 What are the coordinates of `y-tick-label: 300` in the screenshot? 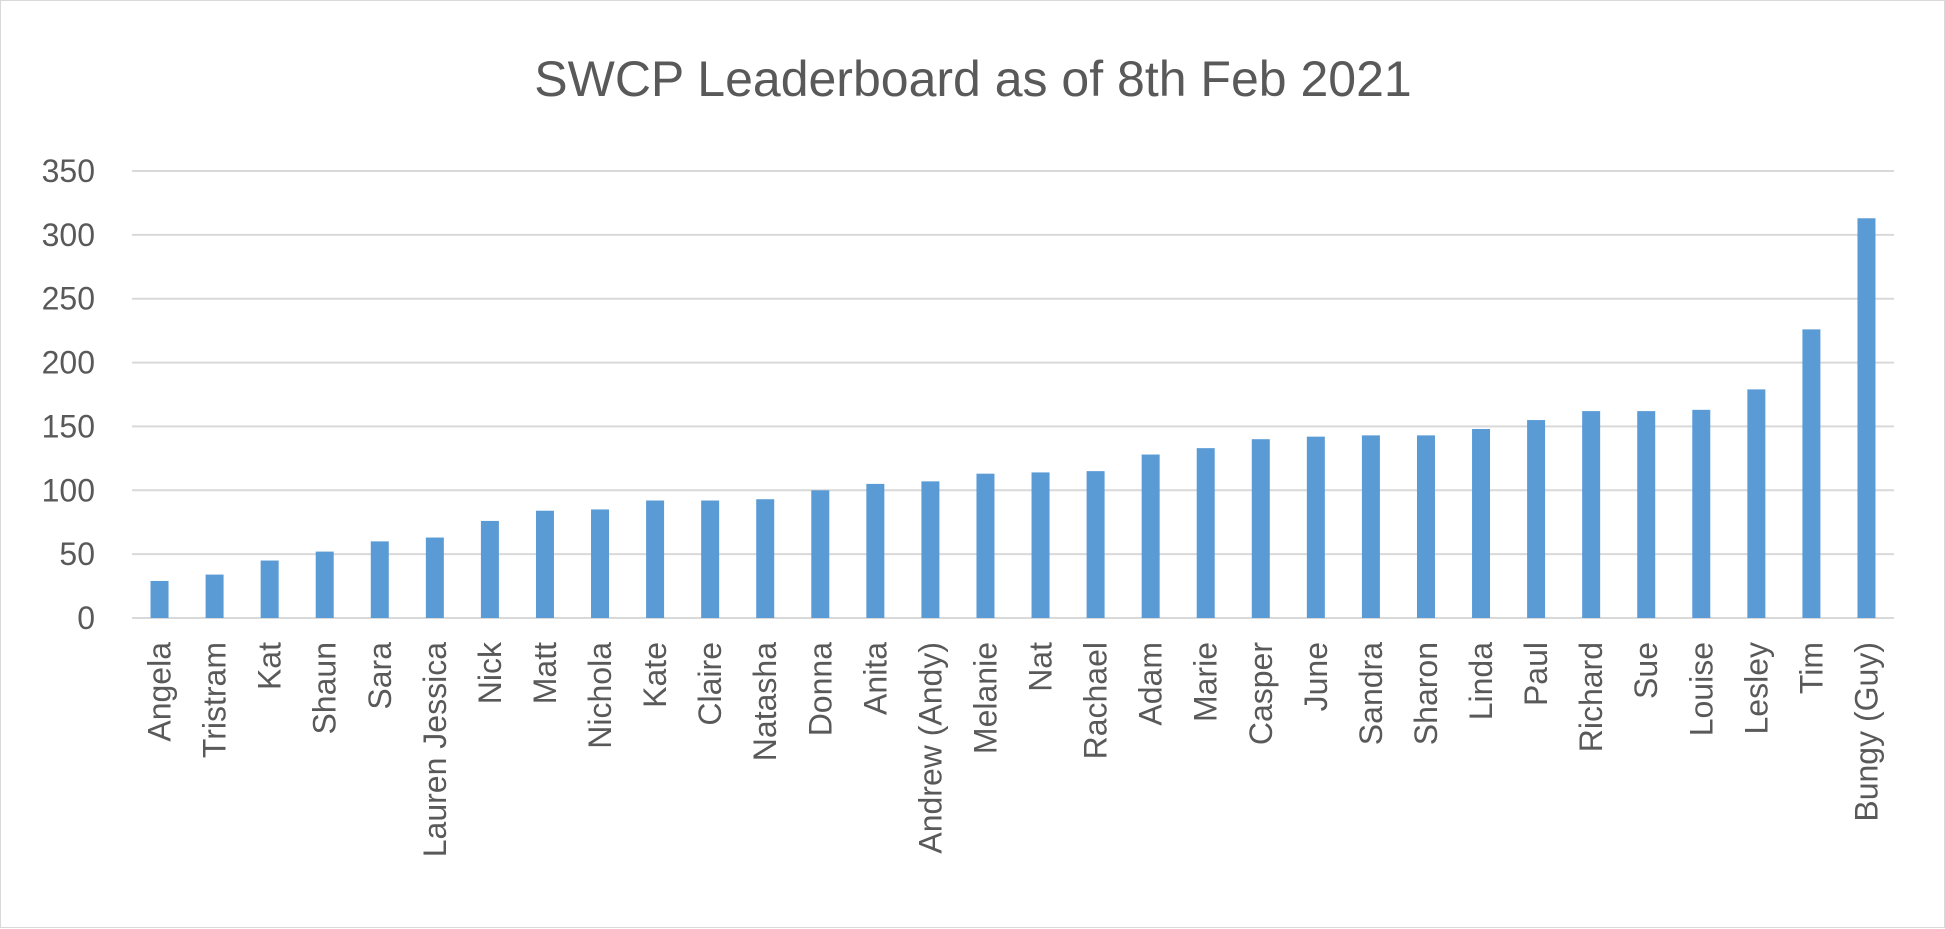 It's located at (68, 235).